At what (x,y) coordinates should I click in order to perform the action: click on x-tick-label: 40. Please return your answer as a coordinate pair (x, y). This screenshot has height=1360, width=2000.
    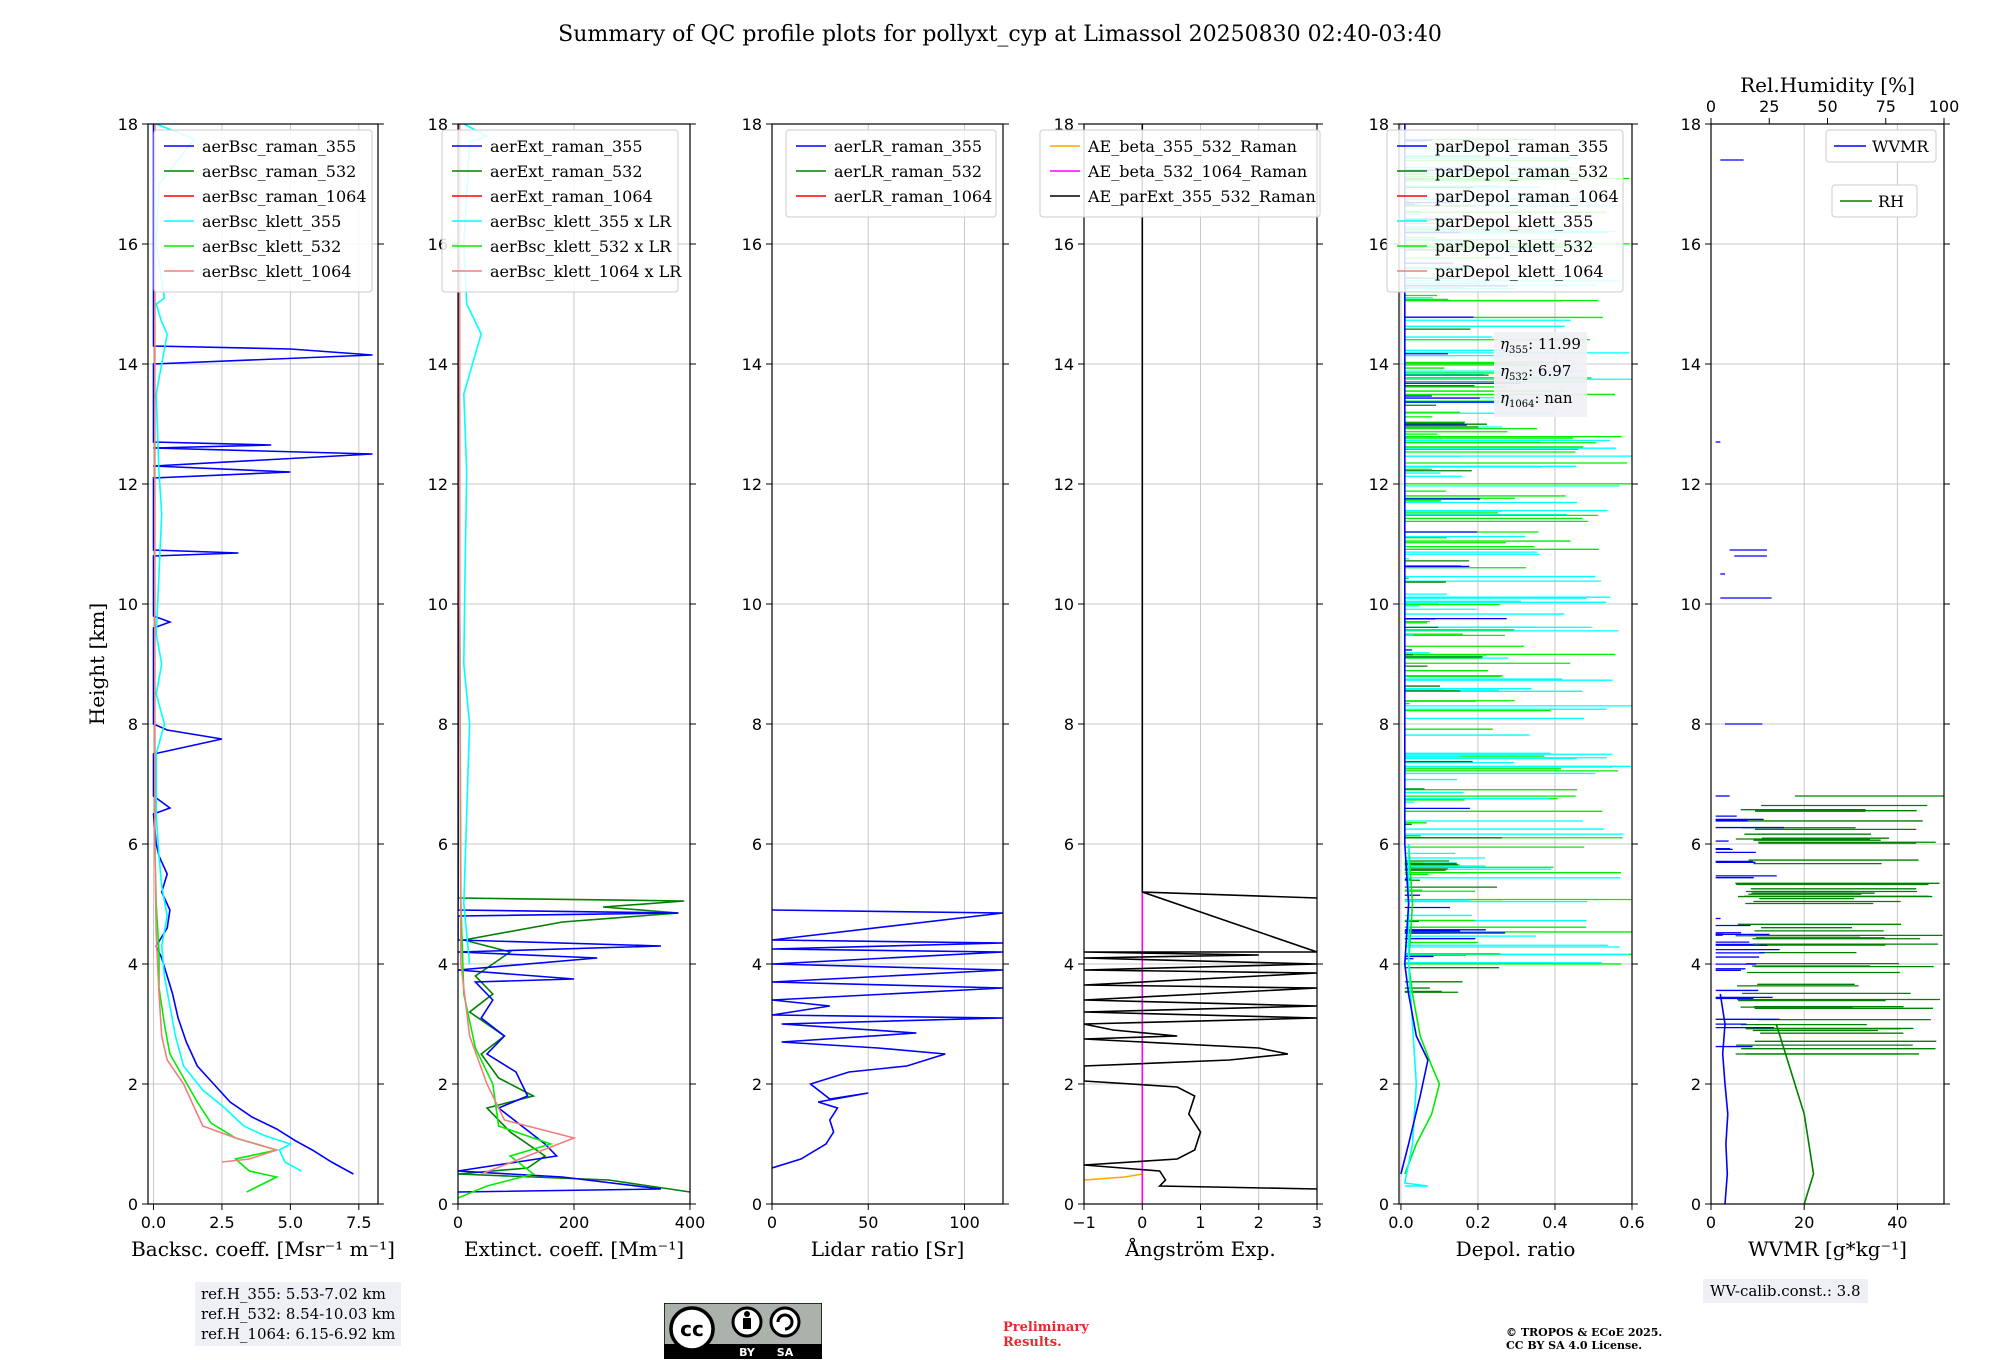
    Looking at the image, I should click on (1897, 1222).